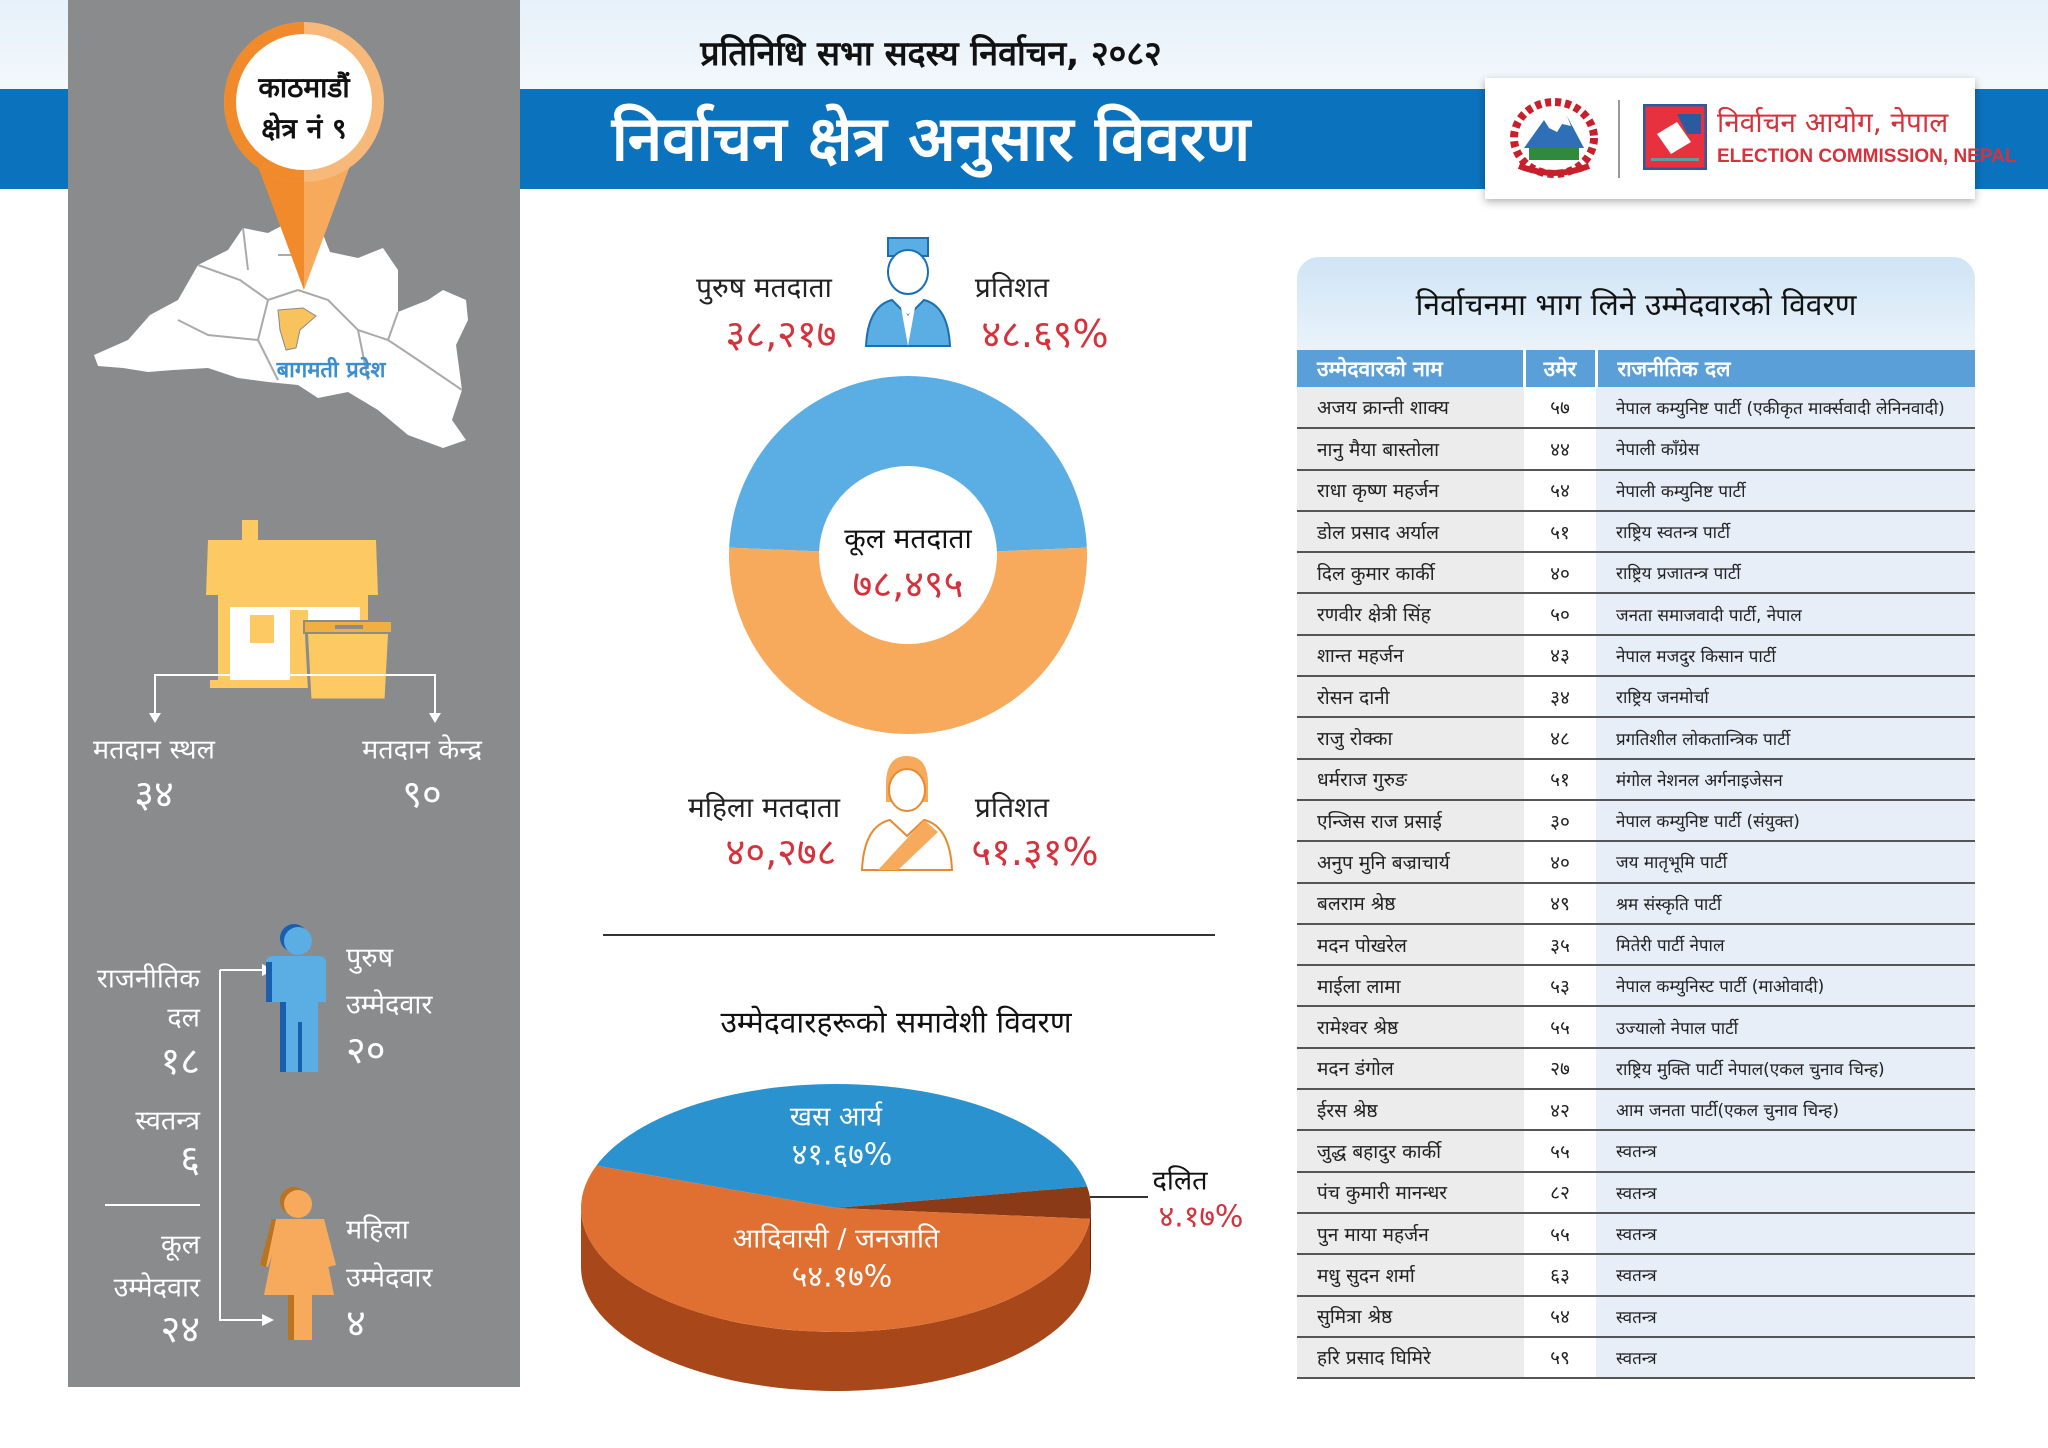 The image size is (2048, 1448). What do you see at coordinates (908, 584) in the screenshot?
I see `total-voter-count: ७८,४९५` at bounding box center [908, 584].